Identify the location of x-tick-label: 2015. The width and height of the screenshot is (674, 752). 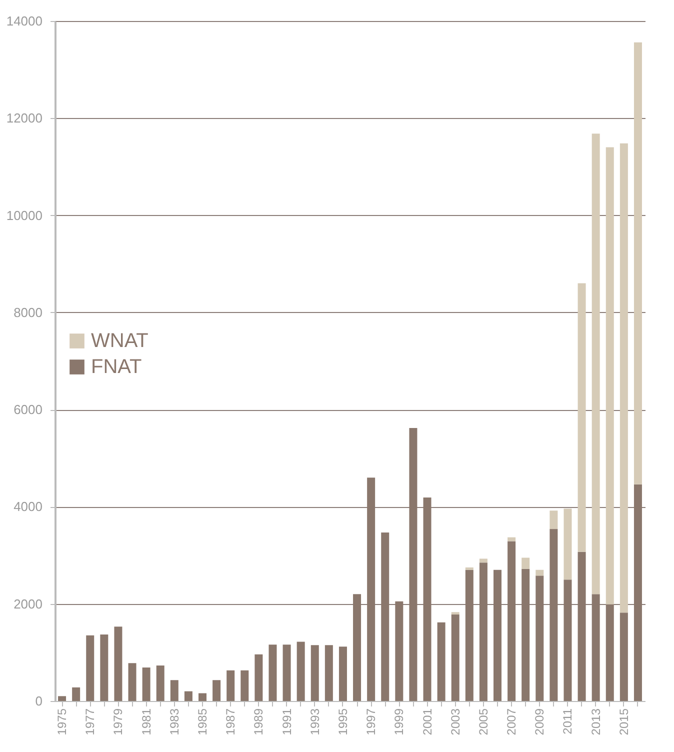
(623, 722).